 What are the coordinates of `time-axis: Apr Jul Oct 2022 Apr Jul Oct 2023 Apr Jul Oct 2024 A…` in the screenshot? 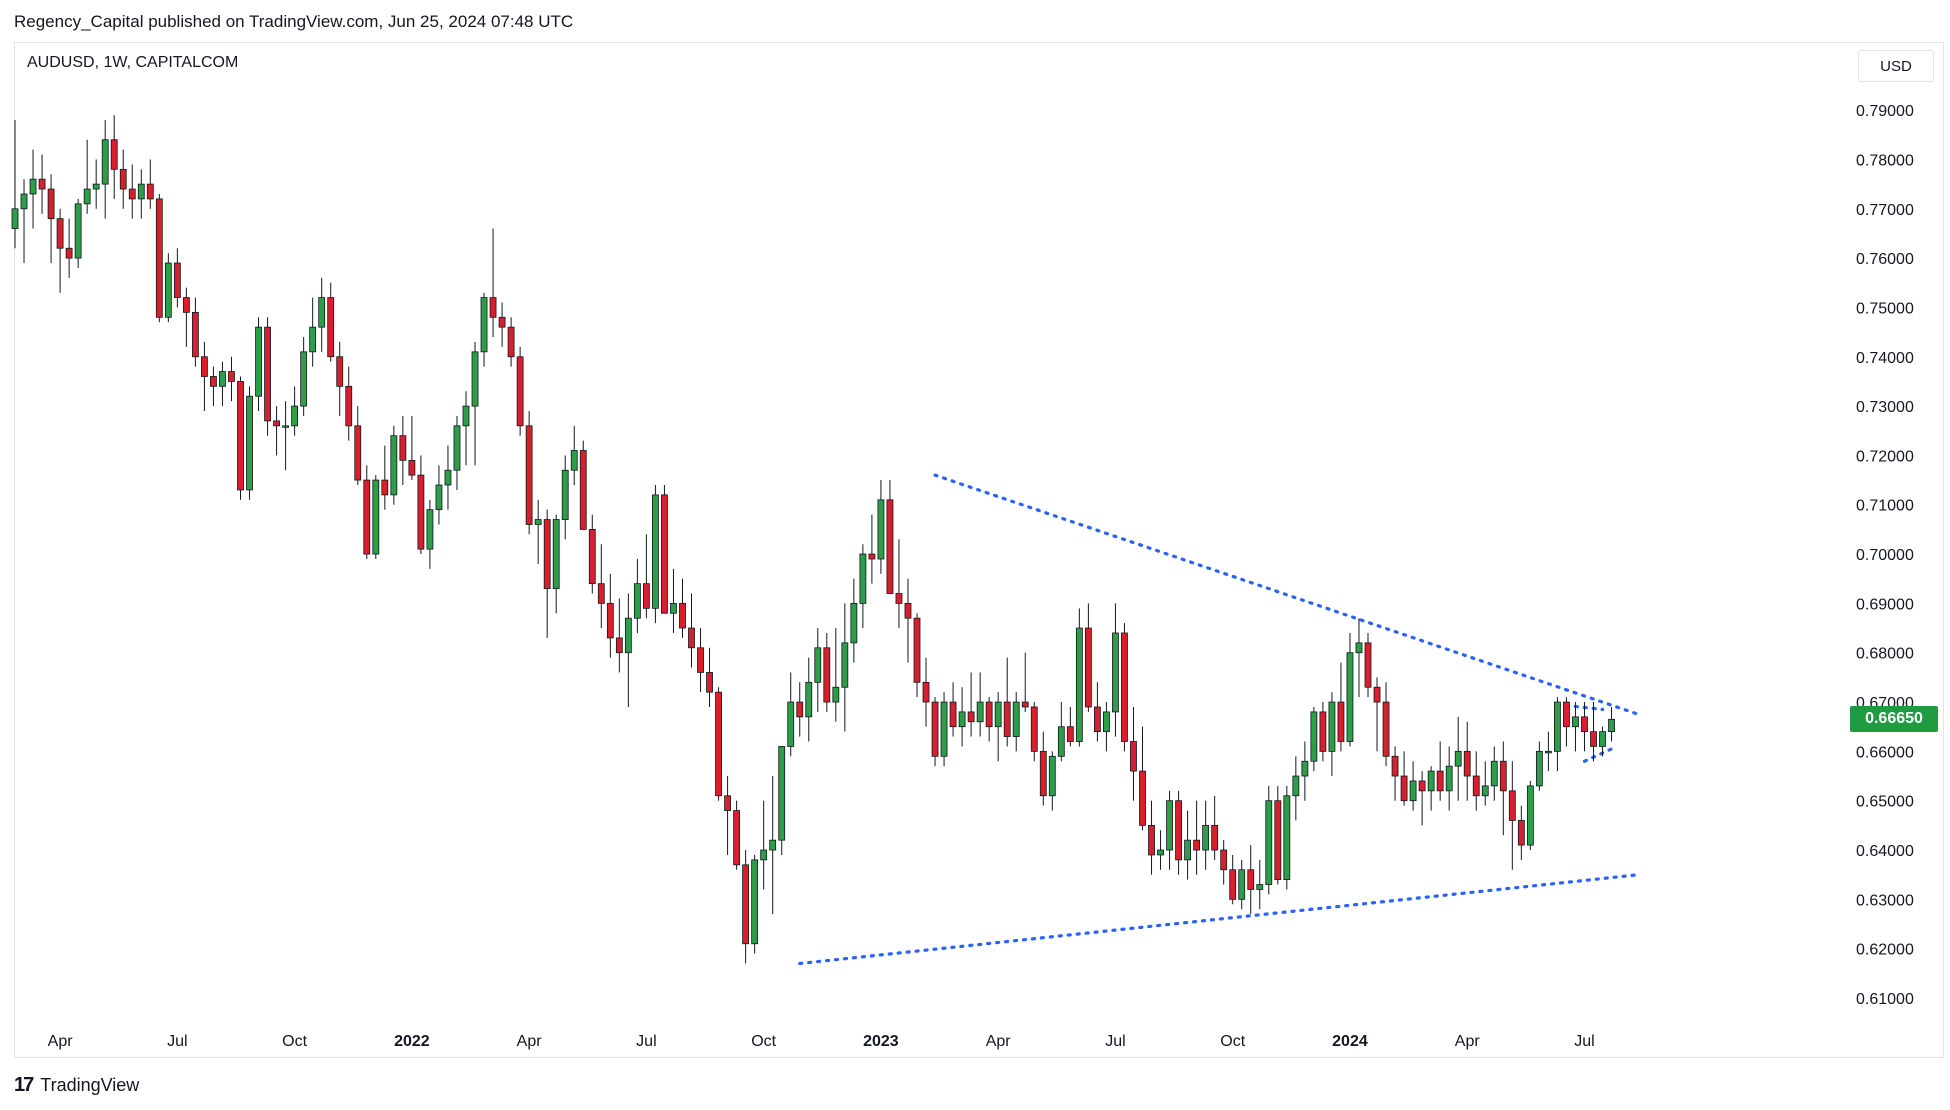 It's located at (821, 1041).